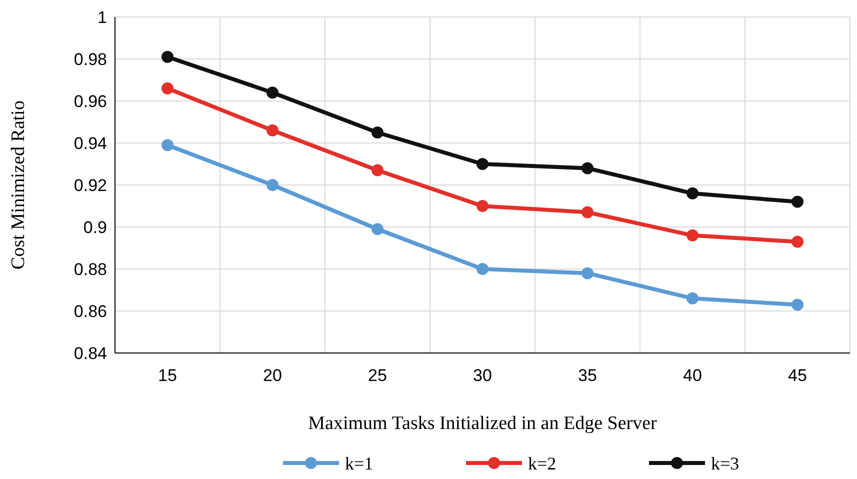  What do you see at coordinates (359, 463) in the screenshot?
I see `legend-label: k=1` at bounding box center [359, 463].